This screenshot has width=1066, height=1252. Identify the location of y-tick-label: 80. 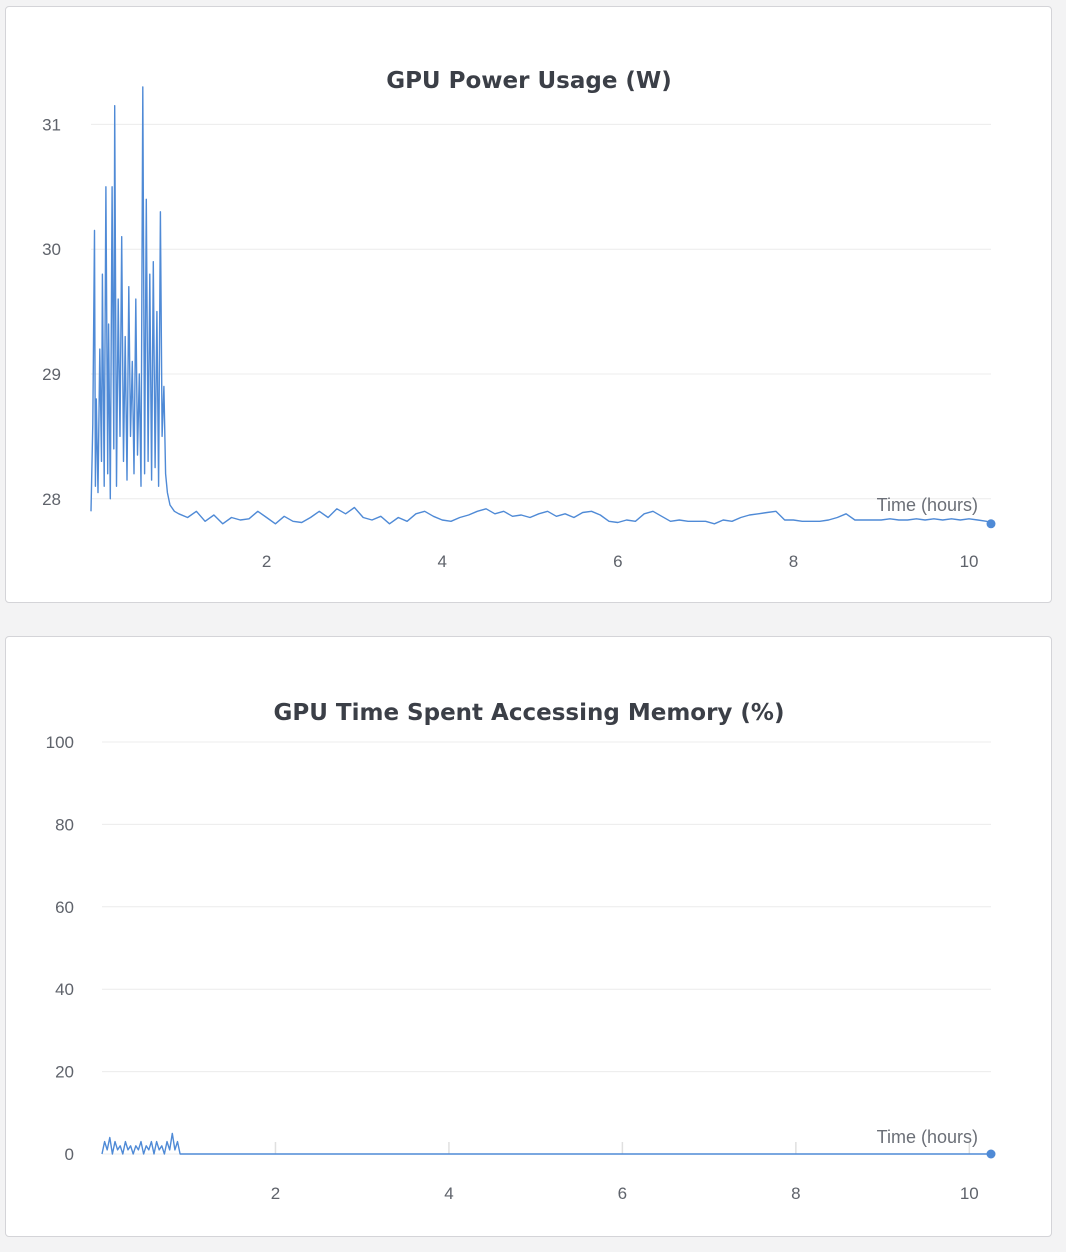
(64, 824).